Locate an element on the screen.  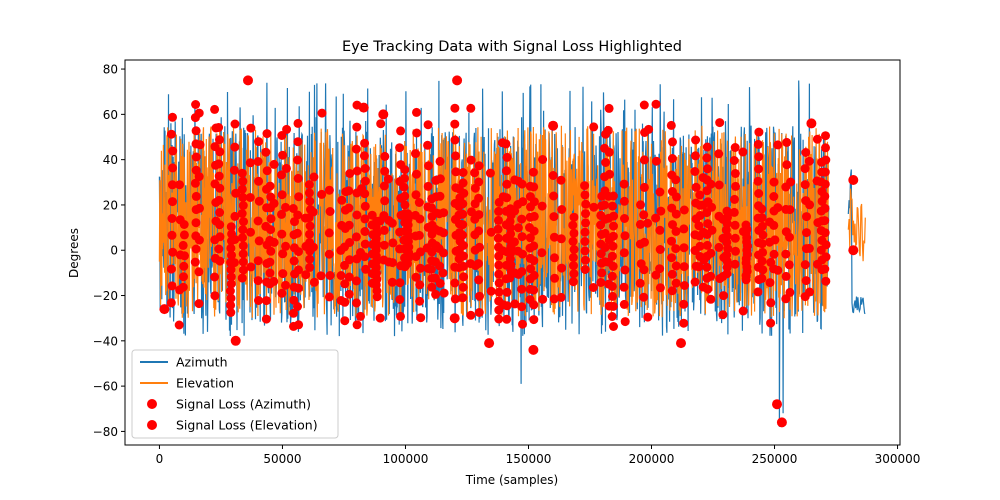
y-tick-label: −20 is located at coordinates (105, 296).